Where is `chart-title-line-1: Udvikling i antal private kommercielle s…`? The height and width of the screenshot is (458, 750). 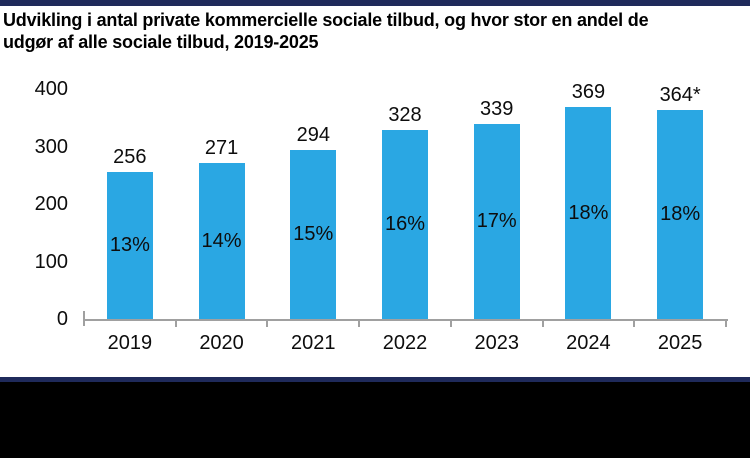 chart-title-line-1: Udvikling i antal private kommercielle s… is located at coordinates (326, 20).